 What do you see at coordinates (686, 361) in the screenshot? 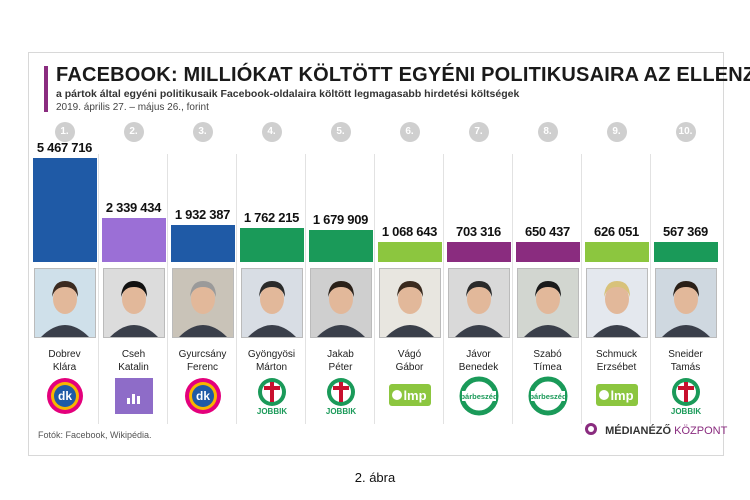
I see `politician-name: Sneider Tamás` at bounding box center [686, 361].